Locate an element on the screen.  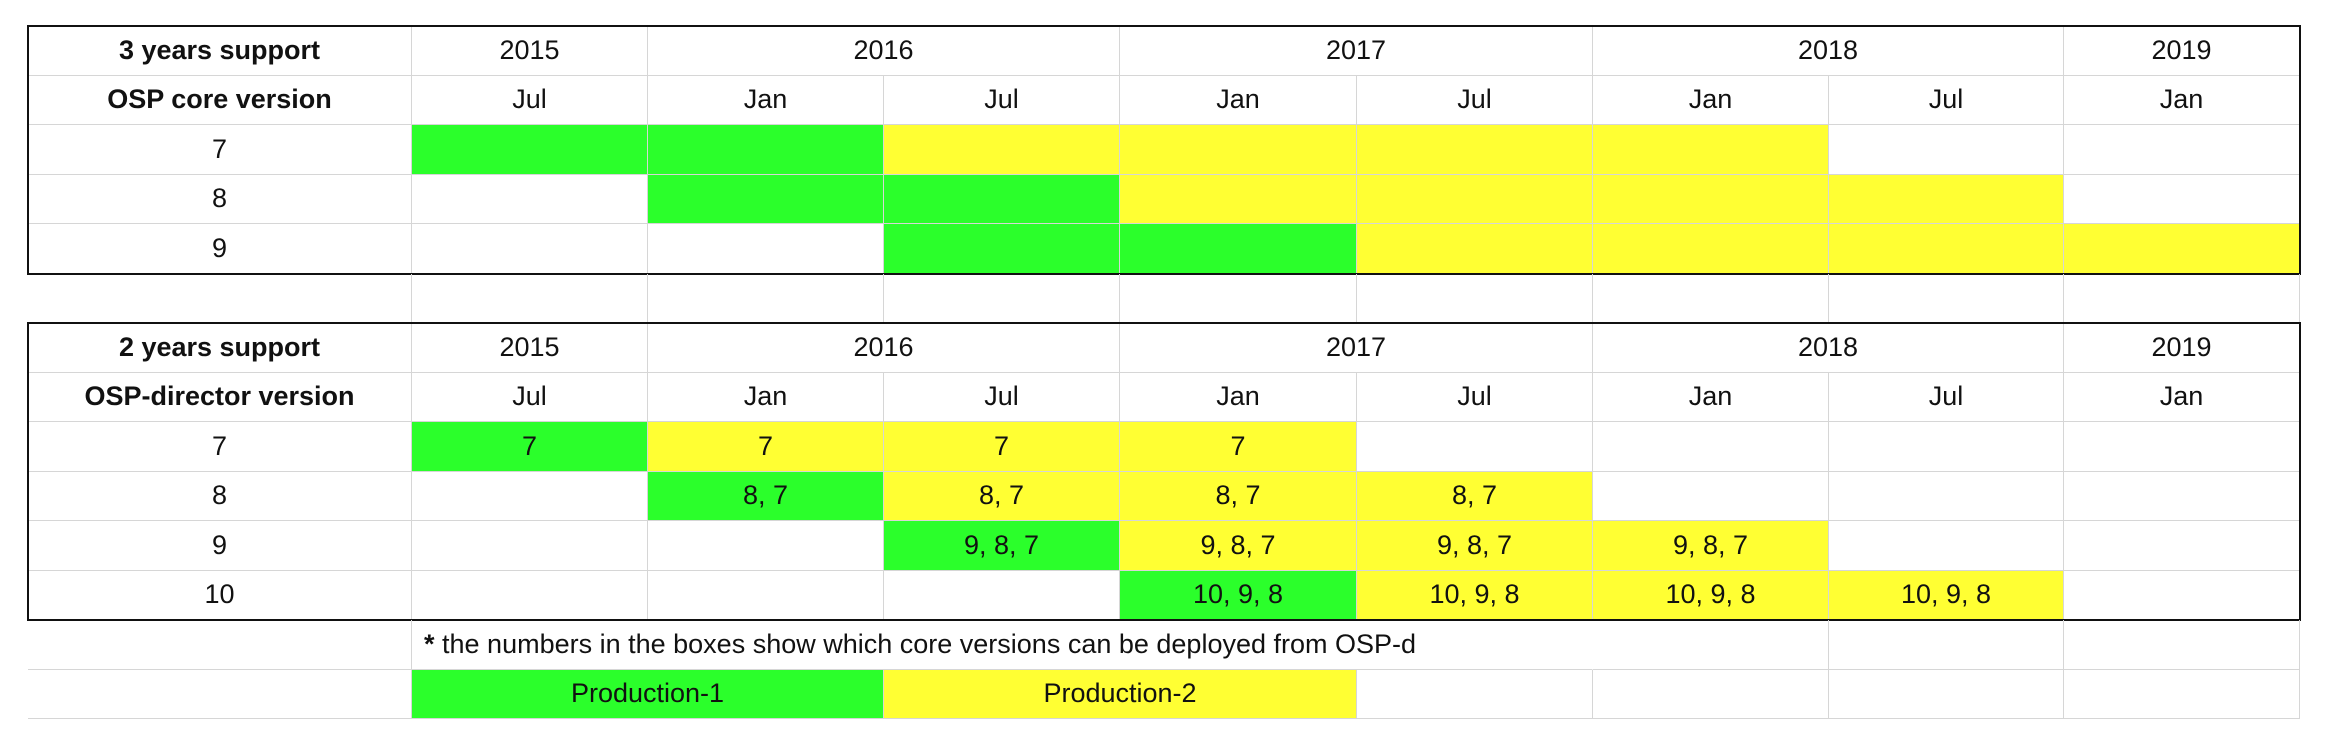
core-table-header-label: 3 years support is located at coordinates (220, 51).